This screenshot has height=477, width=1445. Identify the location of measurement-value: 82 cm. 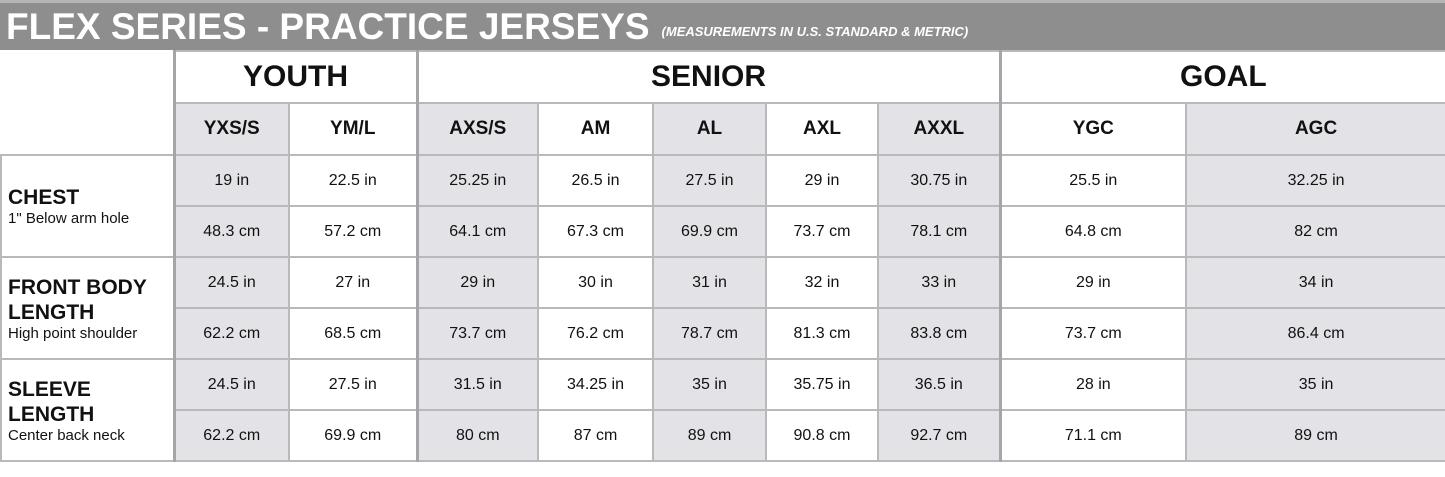
(1315, 231).